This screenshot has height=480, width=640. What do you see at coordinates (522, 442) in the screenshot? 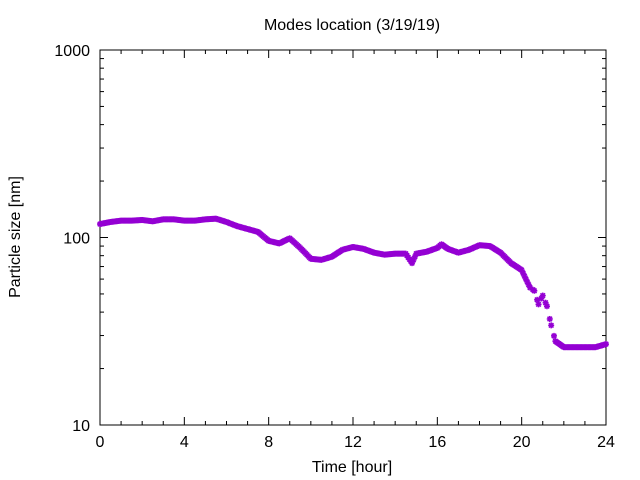
I see `x-tick-label: 20` at bounding box center [522, 442].